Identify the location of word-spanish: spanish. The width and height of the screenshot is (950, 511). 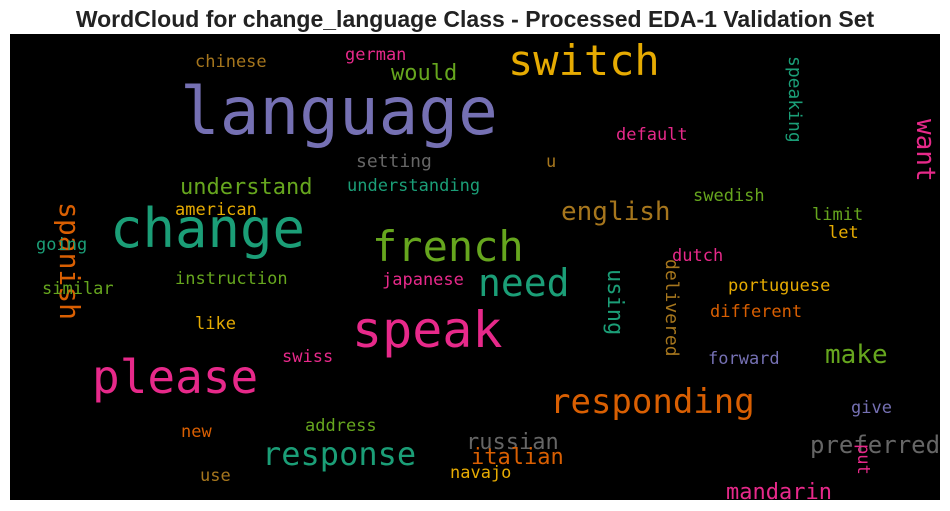
(69, 261).